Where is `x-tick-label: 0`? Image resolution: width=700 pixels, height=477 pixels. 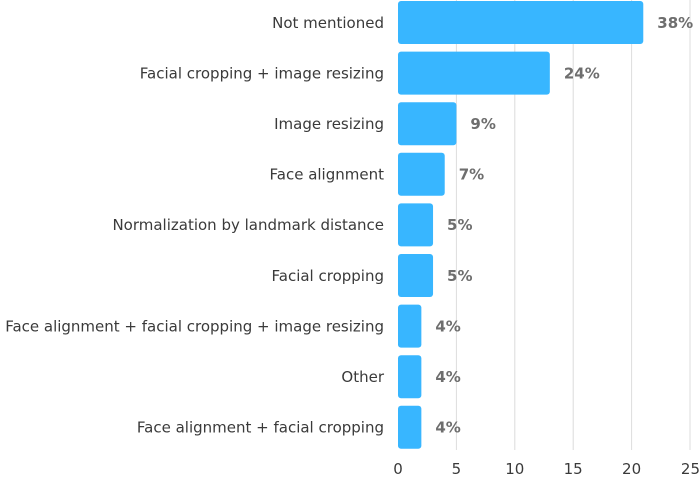
x-tick-label: 0 is located at coordinates (398, 468).